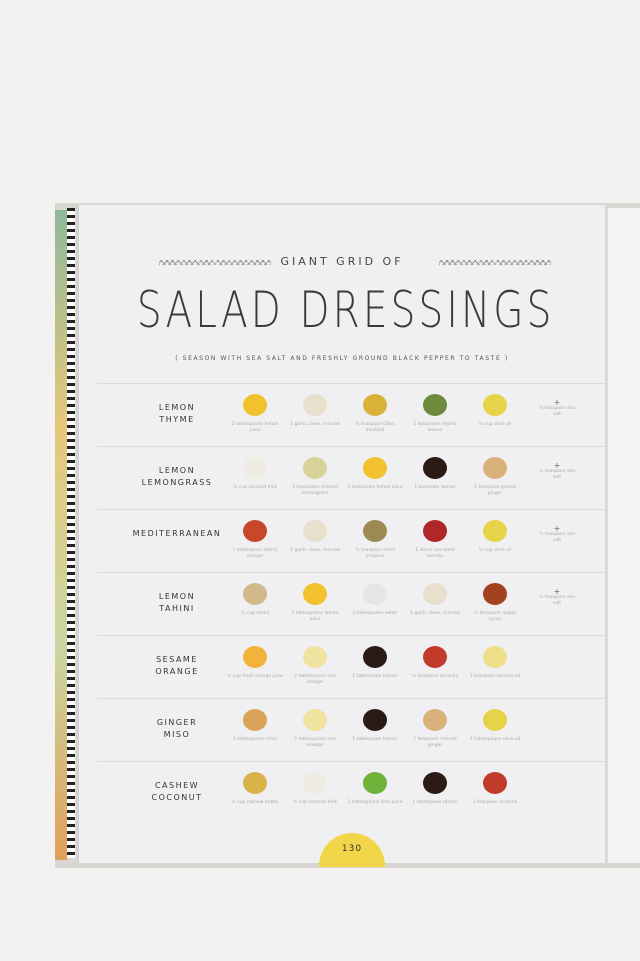 This screenshot has width=640, height=961. I want to click on ingredient: 2 teaspoons lemon juice, so click(375, 472).